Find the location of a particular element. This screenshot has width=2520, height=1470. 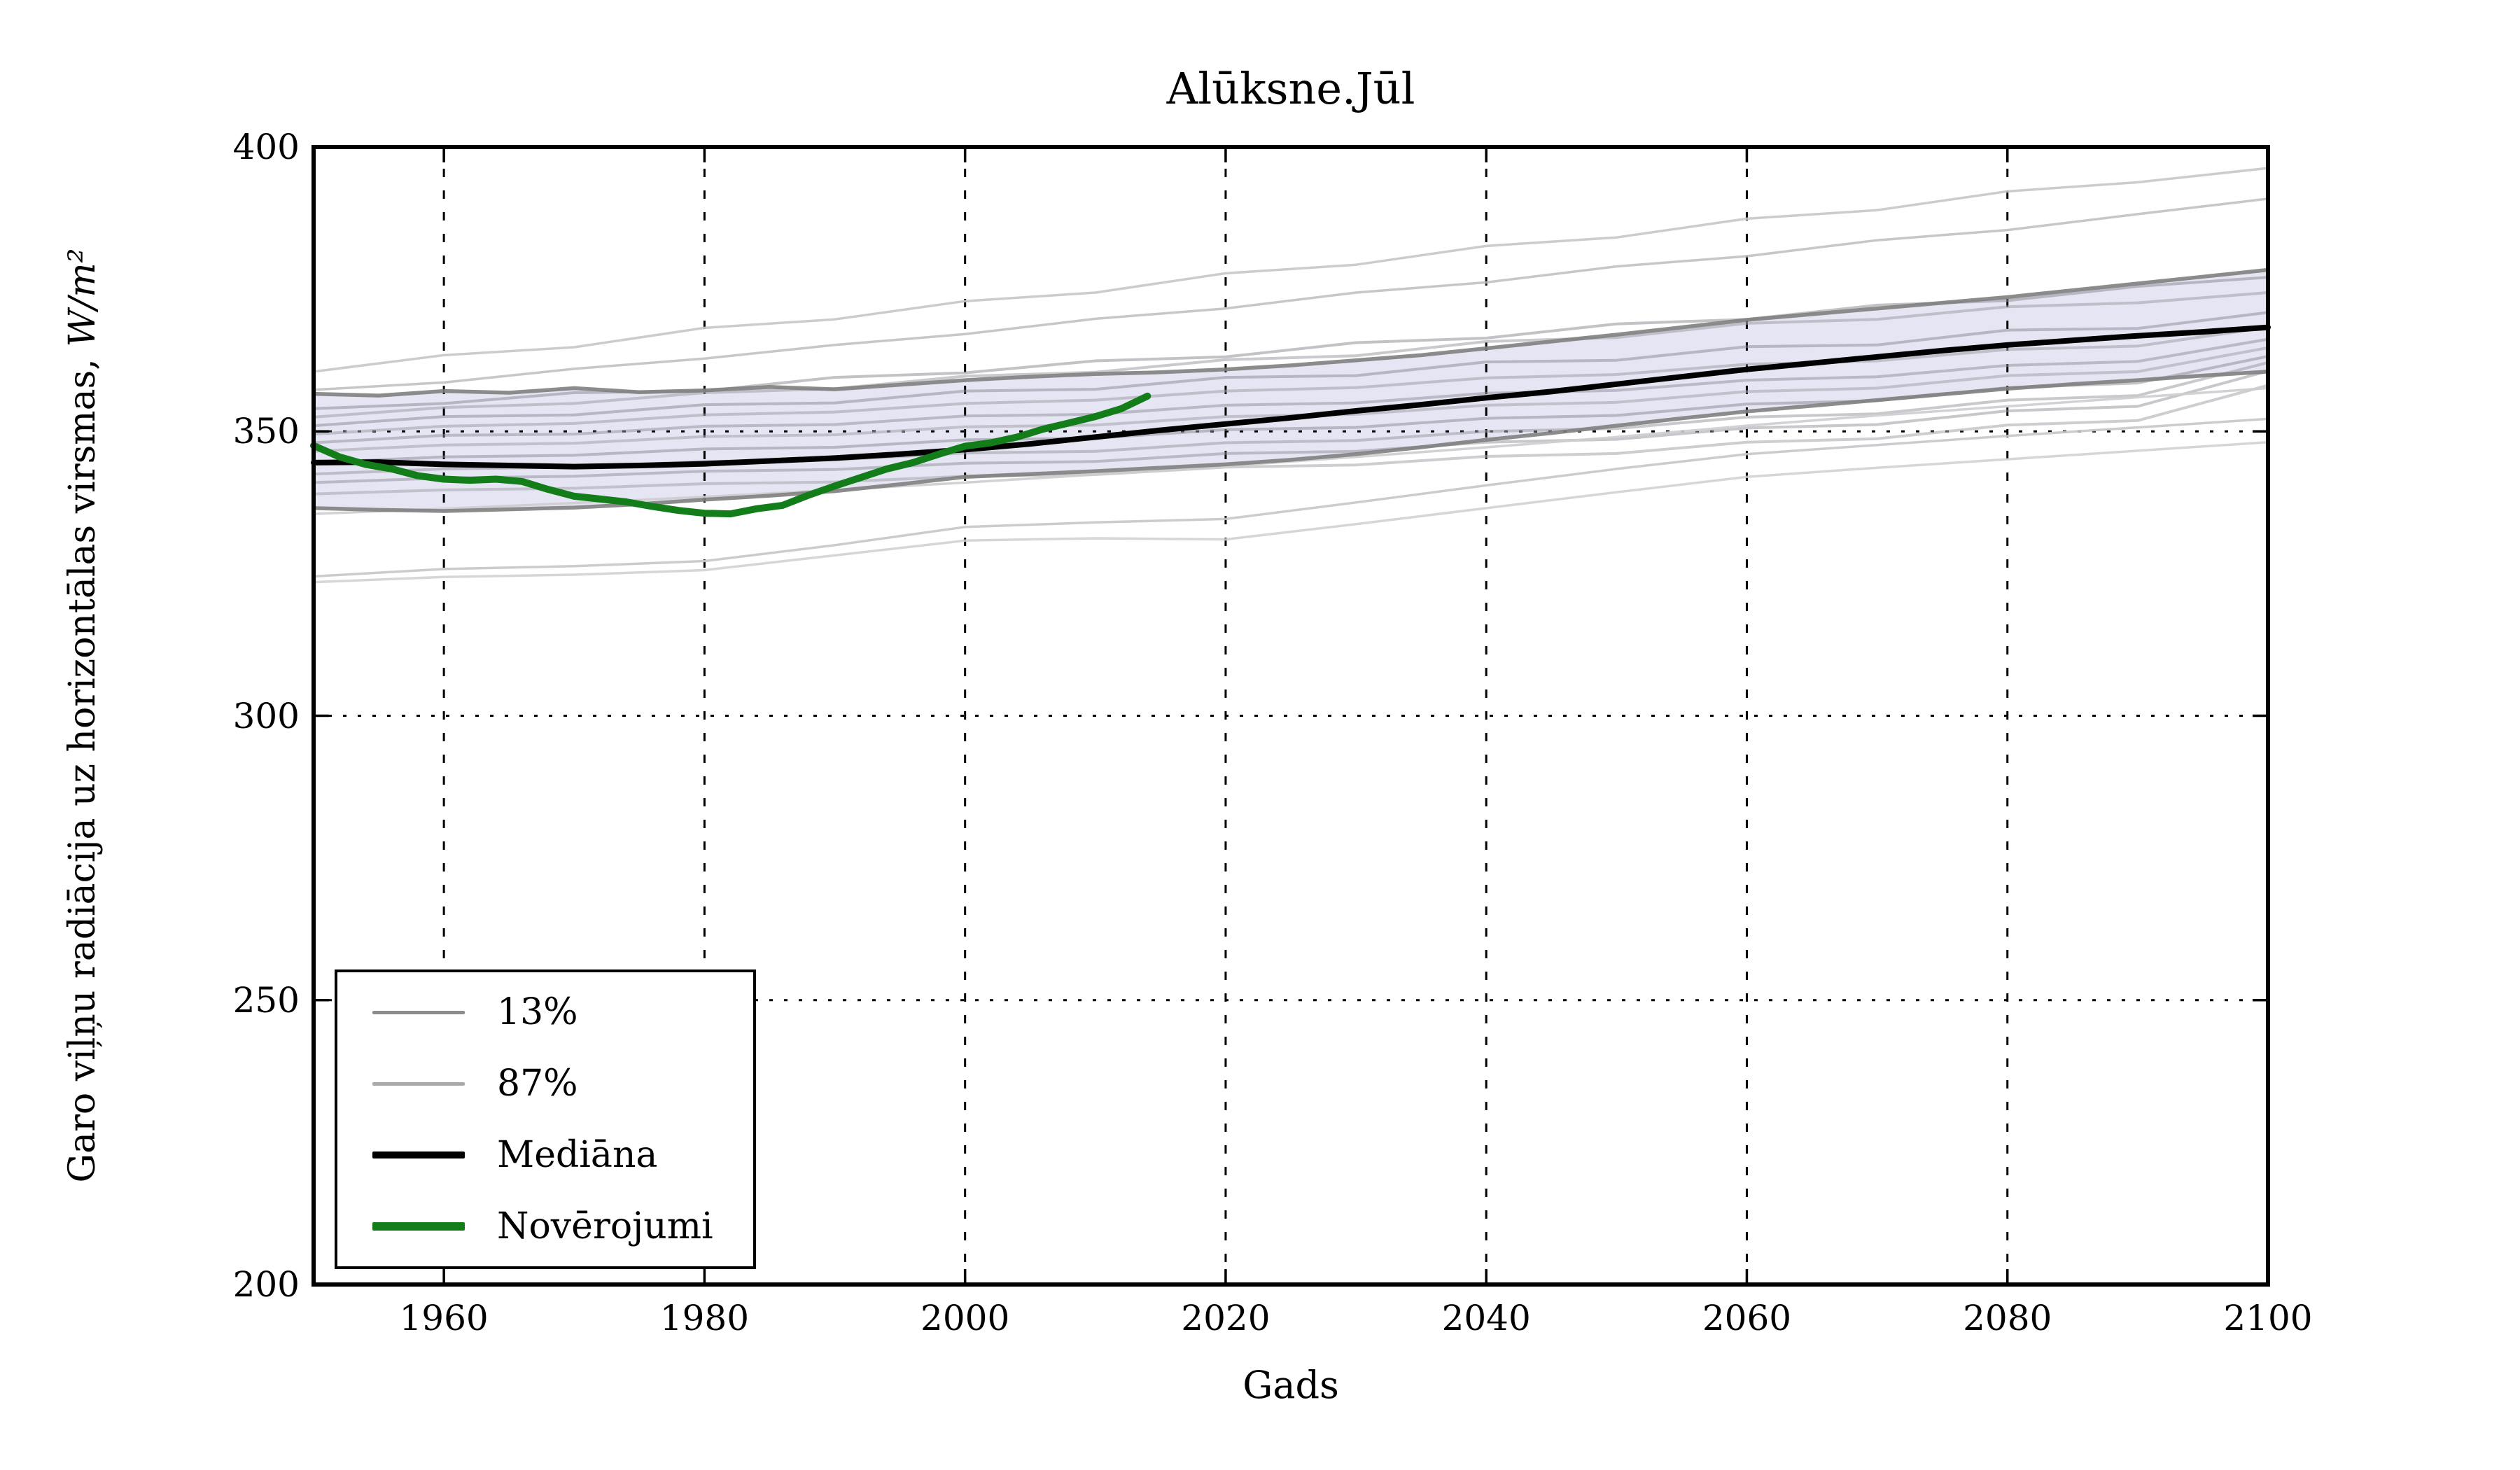

x-tick-label: 2020 is located at coordinates (1225, 1318).